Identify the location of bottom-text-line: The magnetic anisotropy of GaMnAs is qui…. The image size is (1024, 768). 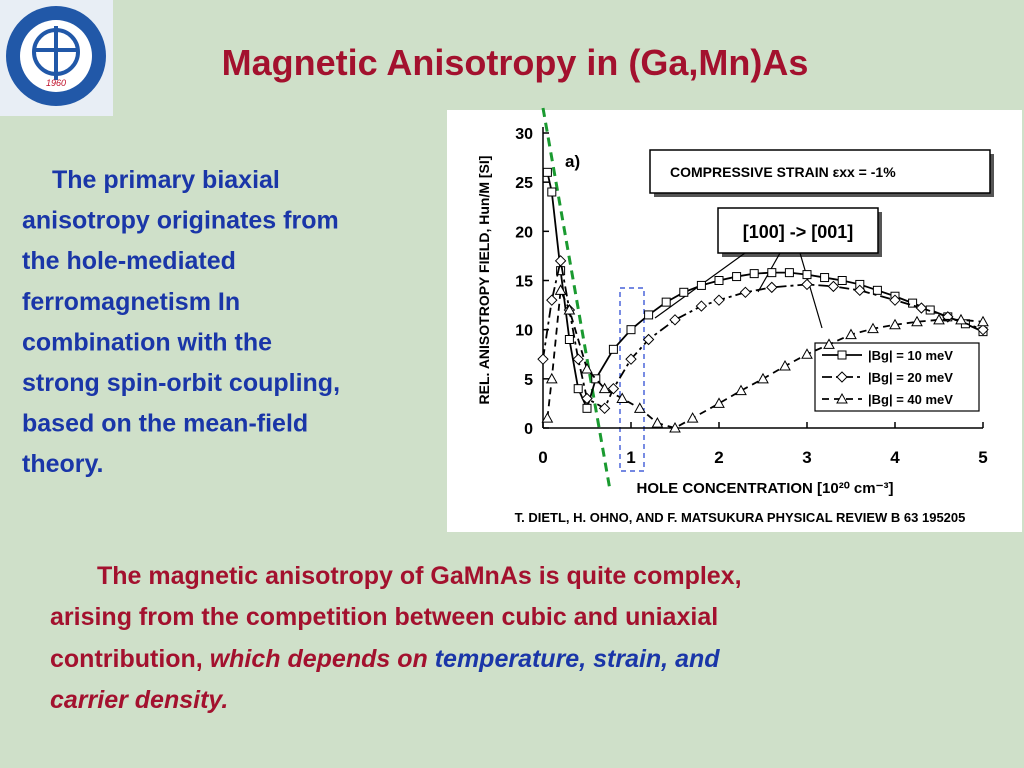
(419, 576).